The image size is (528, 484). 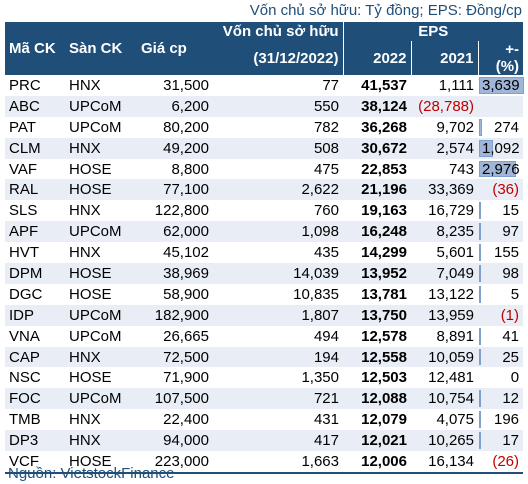 I want to click on change-value: 15, so click(x=511, y=211).